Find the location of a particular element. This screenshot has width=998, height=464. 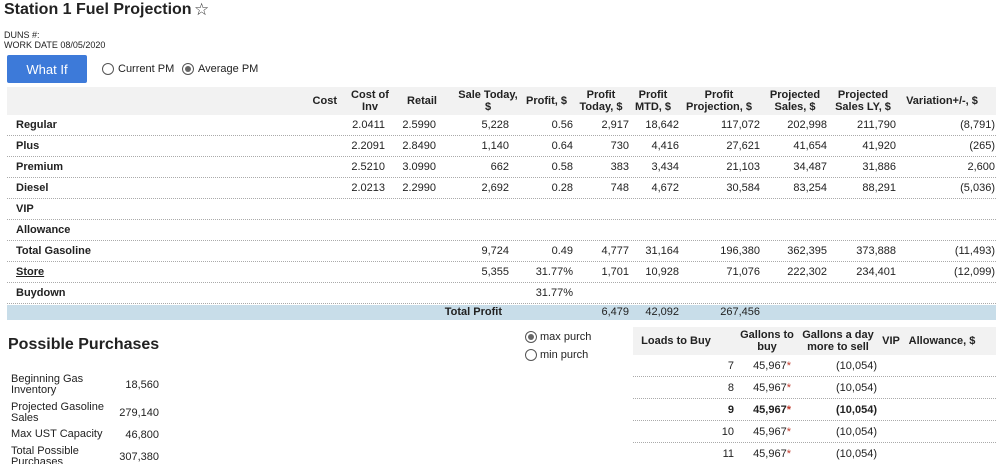

radio-max-purch-icon is located at coordinates (531, 337).